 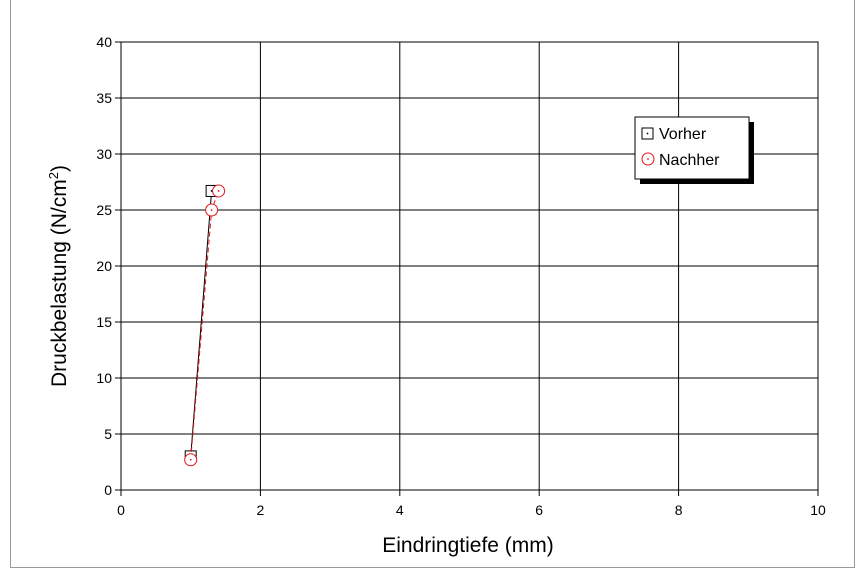 I want to click on x-axis-title: Eindringtiefe (mm), so click(x=468, y=545).